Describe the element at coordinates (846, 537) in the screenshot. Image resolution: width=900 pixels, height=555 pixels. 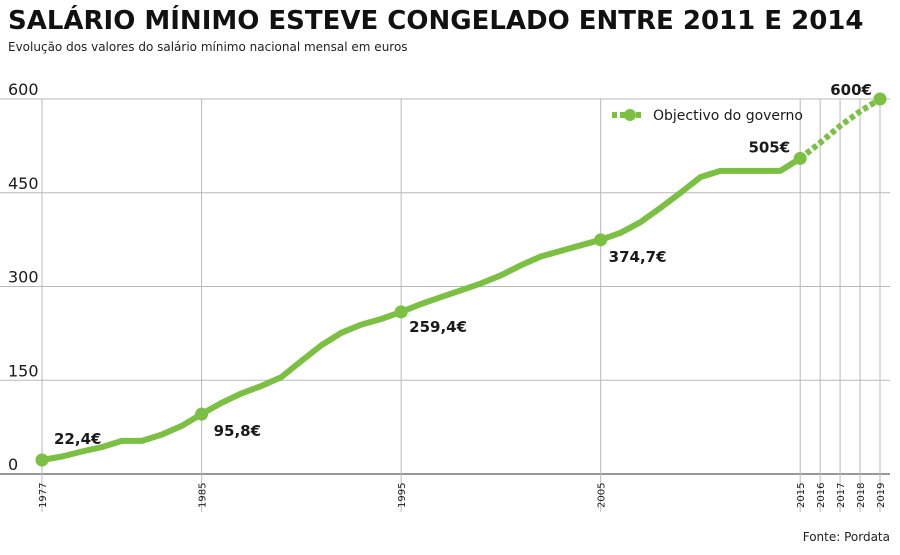
I see `source-note: Fonte: Pordata` at that location.